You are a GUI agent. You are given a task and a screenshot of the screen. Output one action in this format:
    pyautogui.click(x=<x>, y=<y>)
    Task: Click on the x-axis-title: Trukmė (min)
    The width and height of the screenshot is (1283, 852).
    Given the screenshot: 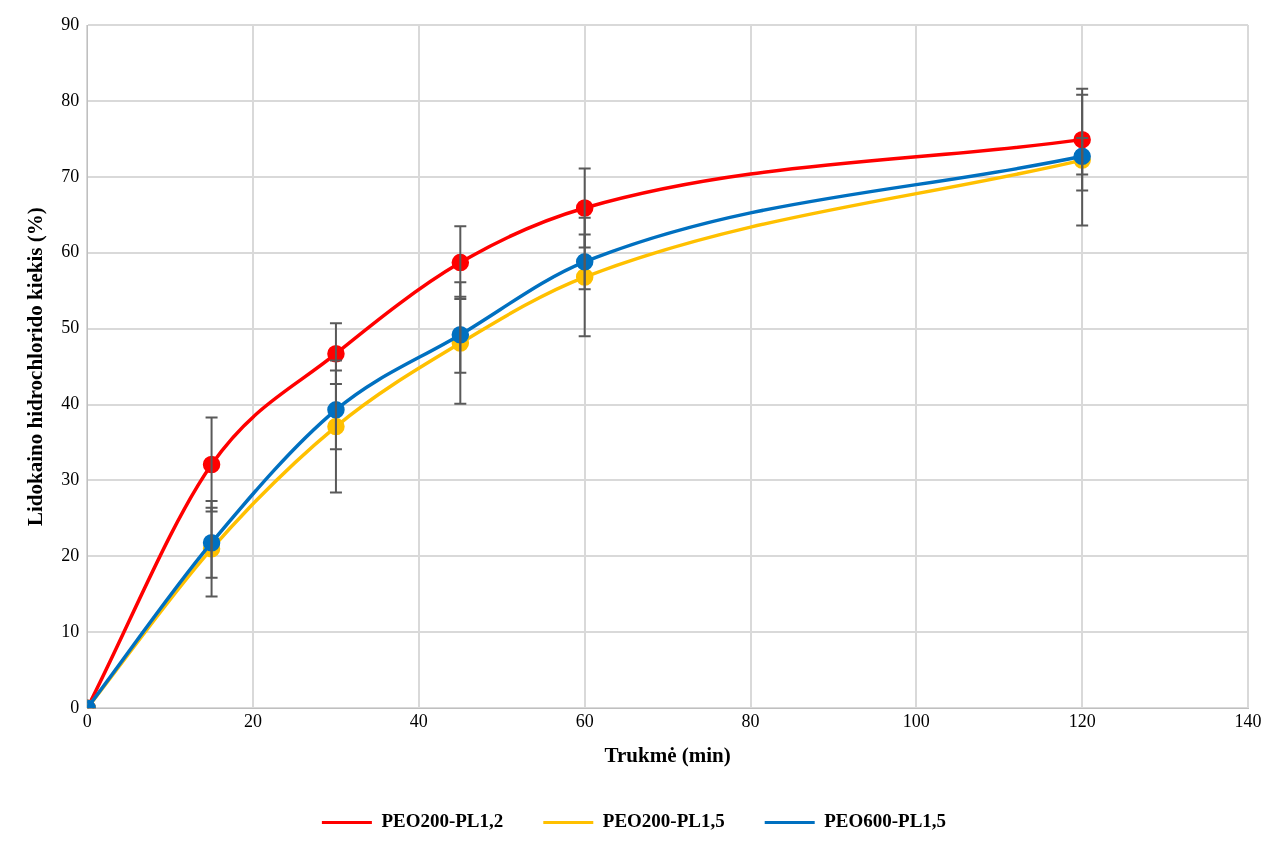 What is the action you would take?
    pyautogui.click(x=667, y=754)
    